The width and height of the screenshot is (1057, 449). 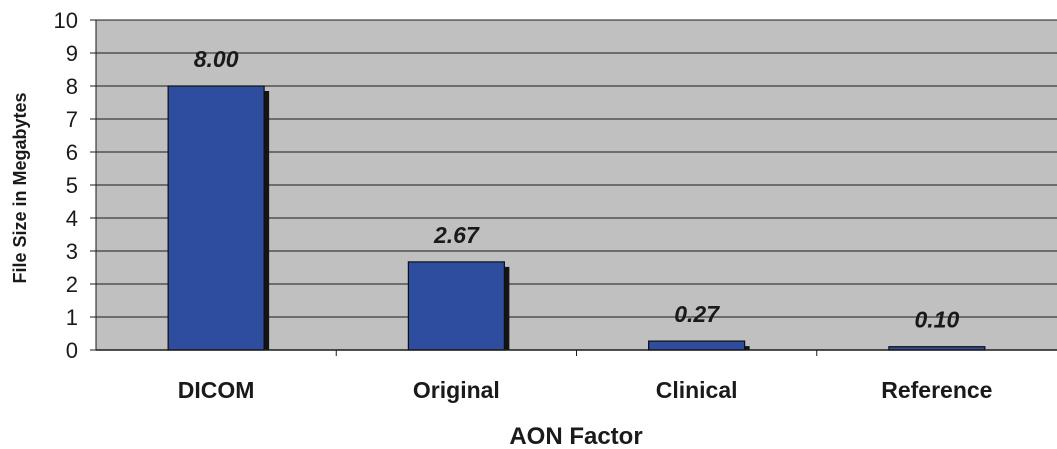 I want to click on y-tick-label: 5, so click(x=72, y=185).